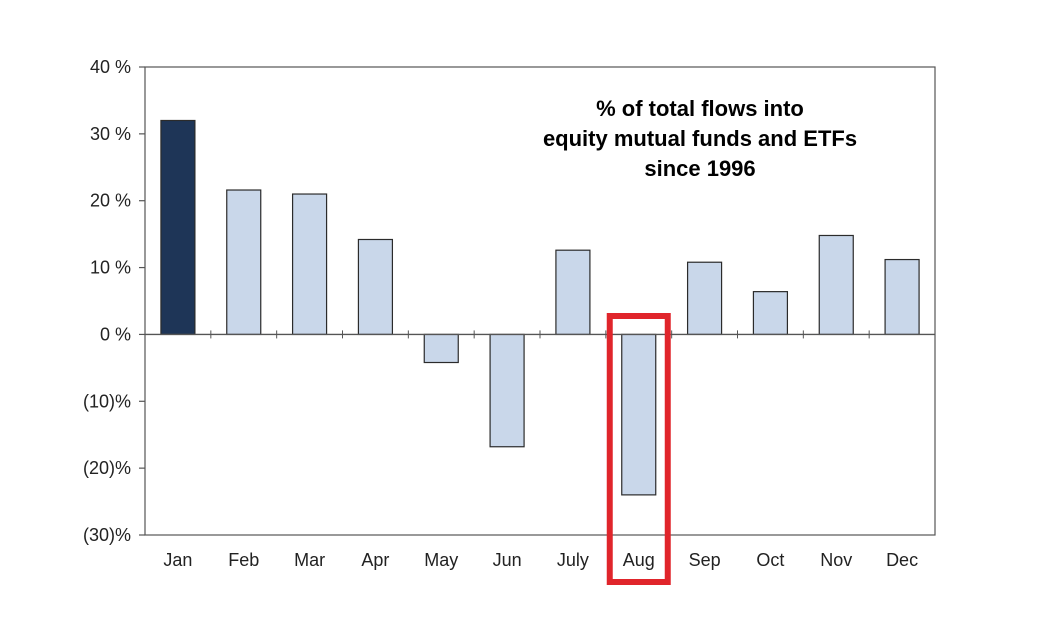 Image resolution: width=1042 pixels, height=622 pixels. Describe the element at coordinates (110, 201) in the screenshot. I see `y-tick-label: 20 %` at that location.